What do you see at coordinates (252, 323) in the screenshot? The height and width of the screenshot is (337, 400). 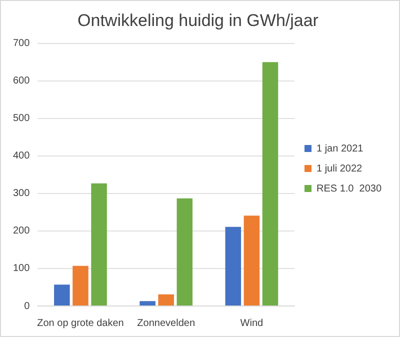 I see `x-tick-label: Wind` at bounding box center [252, 323].